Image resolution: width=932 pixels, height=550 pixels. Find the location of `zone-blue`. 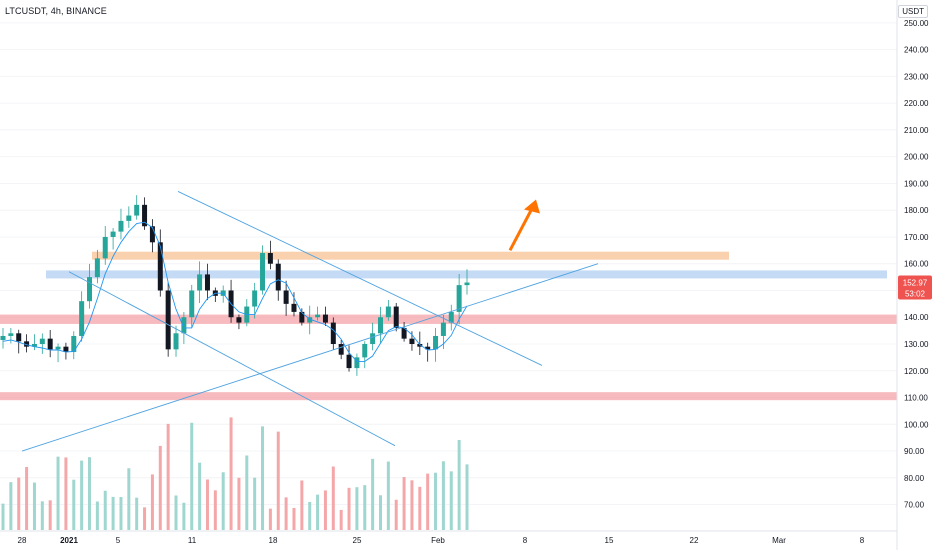

zone-blue is located at coordinates (466, 274).